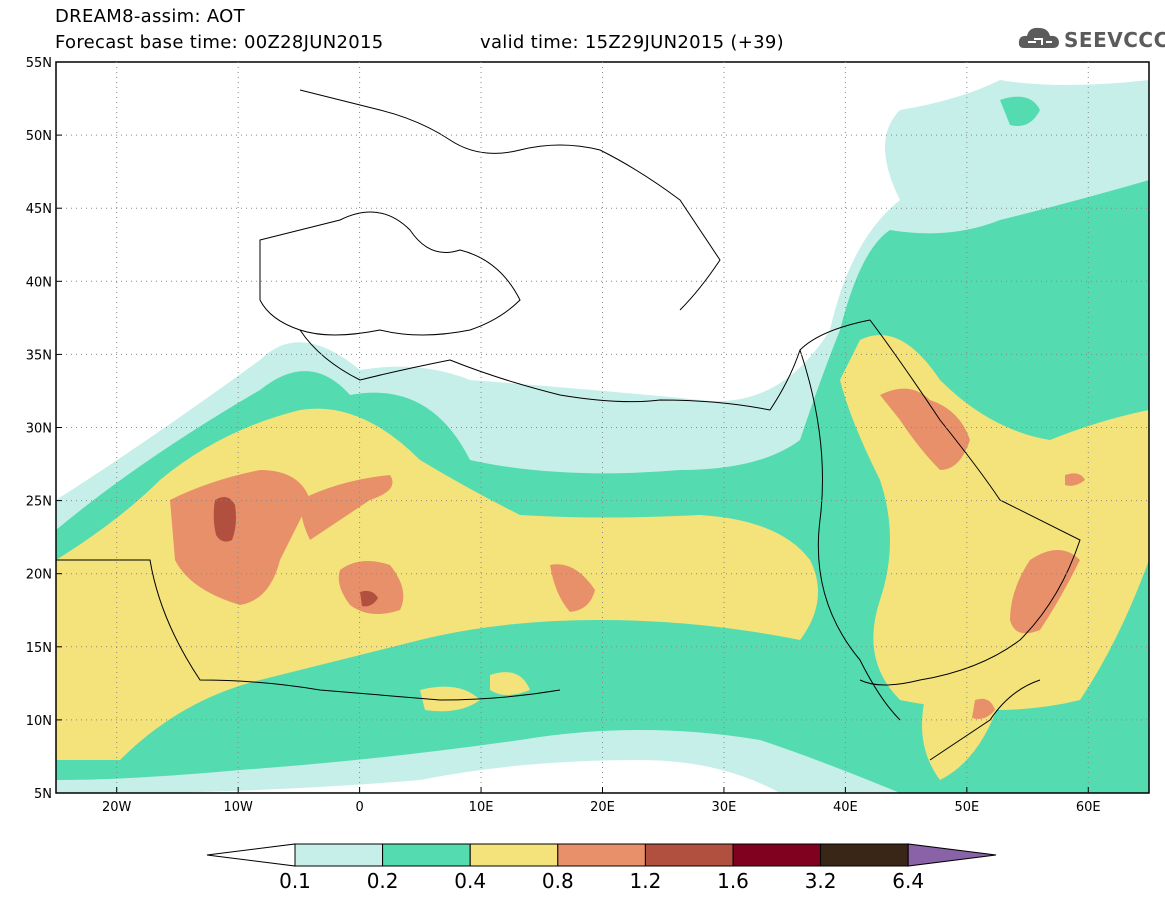  I want to click on lon-label: 10E, so click(481, 807).